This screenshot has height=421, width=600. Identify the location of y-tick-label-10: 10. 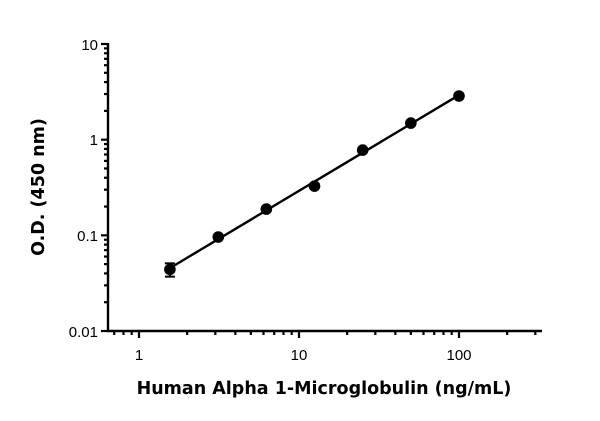
(89, 45).